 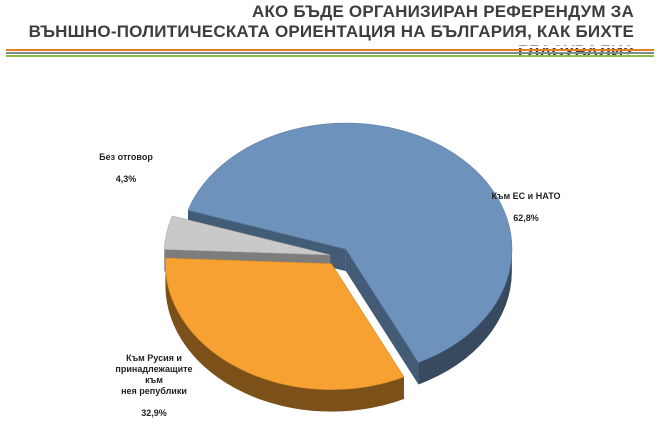 What do you see at coordinates (330, 47) in the screenshot?
I see `divider-stripe-white` at bounding box center [330, 47].